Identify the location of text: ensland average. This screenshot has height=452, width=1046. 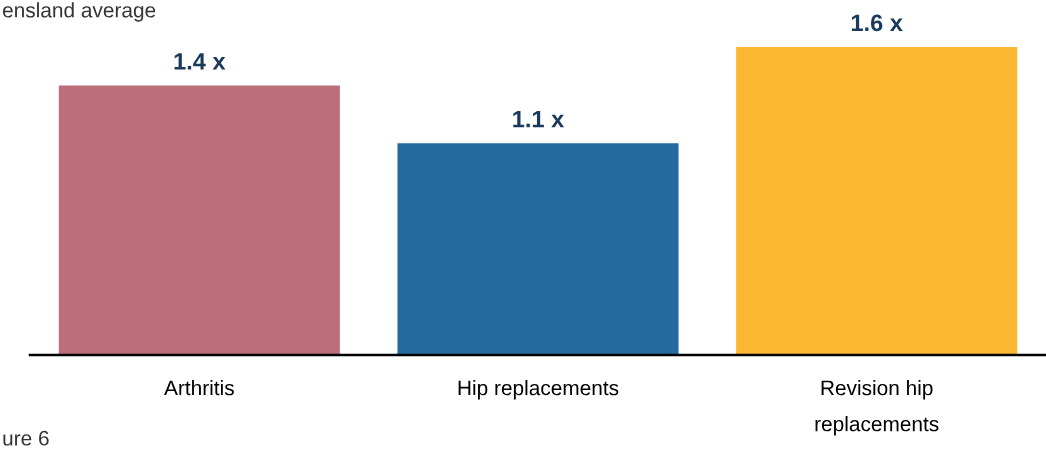
(79, 12).